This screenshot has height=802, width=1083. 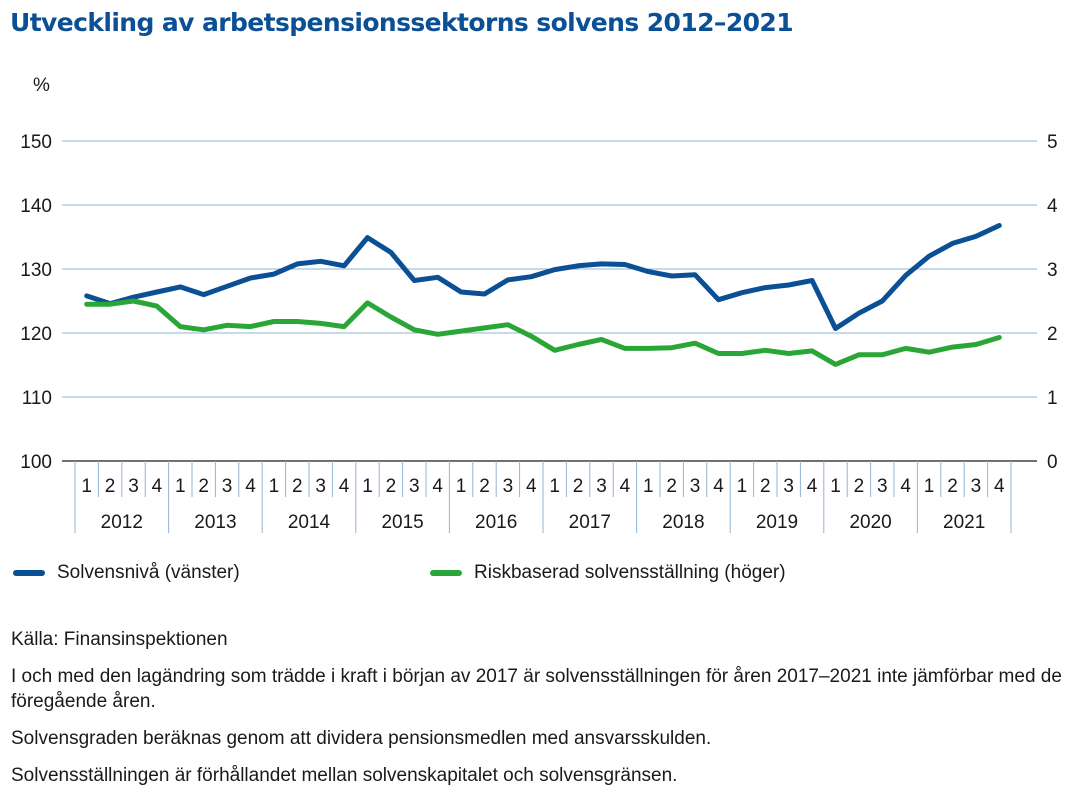 What do you see at coordinates (543, 332) in the screenshot?
I see `series-line-riskbaserad` at bounding box center [543, 332].